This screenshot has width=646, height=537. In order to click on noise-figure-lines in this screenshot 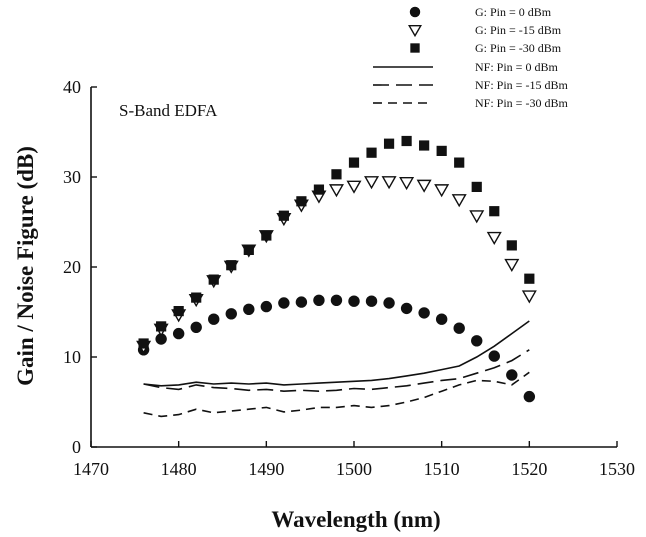, I will do `click(336, 369)`.